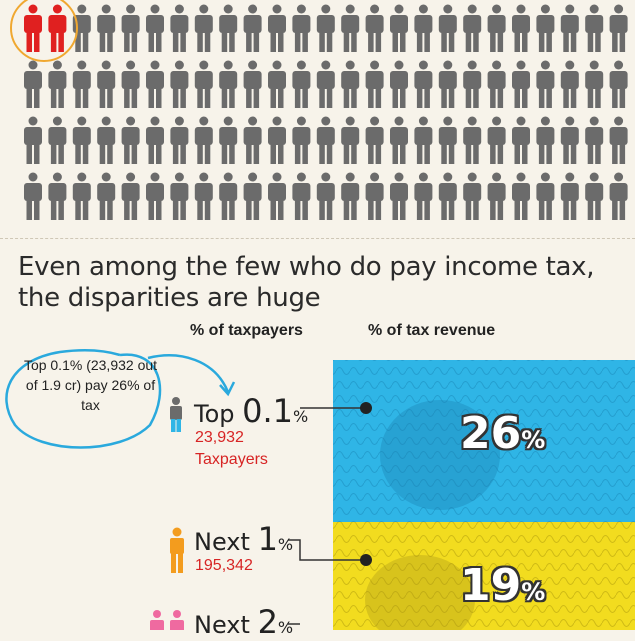 This screenshot has width=635, height=641. I want to click on person-icon-orange, so click(177, 550).